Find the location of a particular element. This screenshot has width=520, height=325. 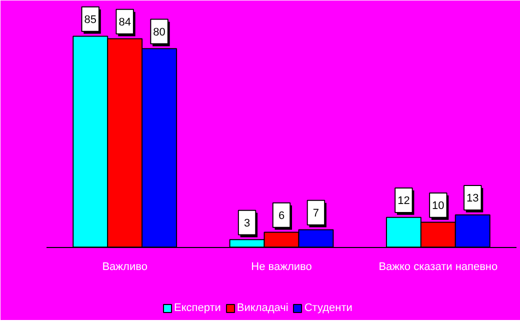

legend-label: Студенти is located at coordinates (328, 308).